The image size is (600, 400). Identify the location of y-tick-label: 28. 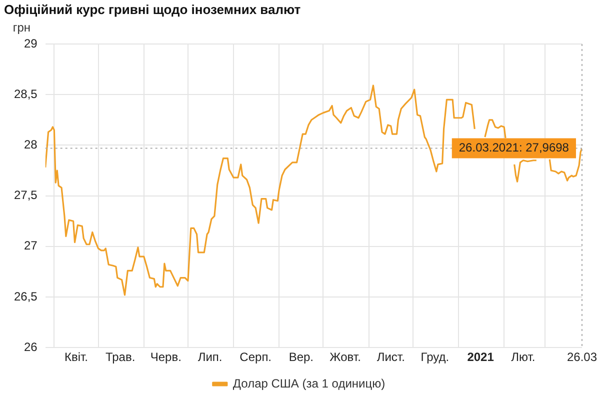
(31, 145).